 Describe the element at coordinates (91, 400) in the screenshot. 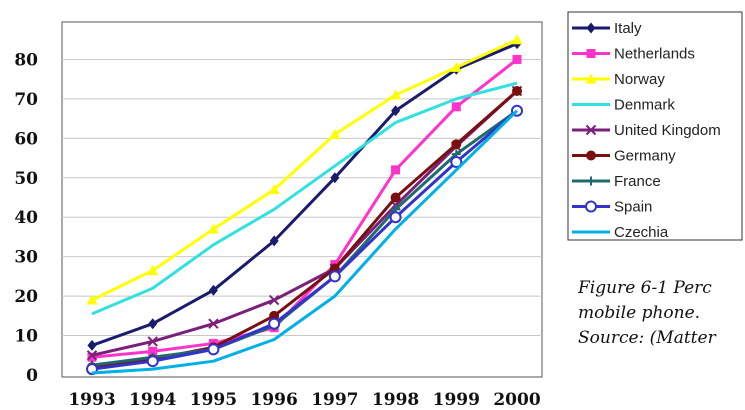

I see `x-tick-label: 1993` at that location.